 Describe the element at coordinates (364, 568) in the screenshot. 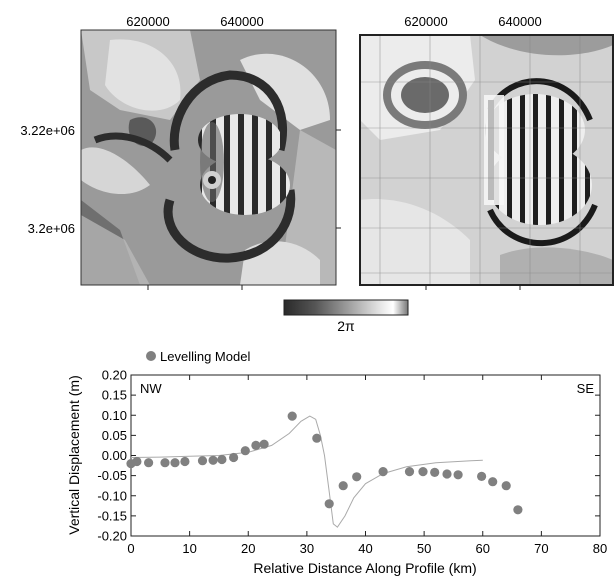

I see `x-axis-title: Relative Distance Along Profile (km)` at that location.